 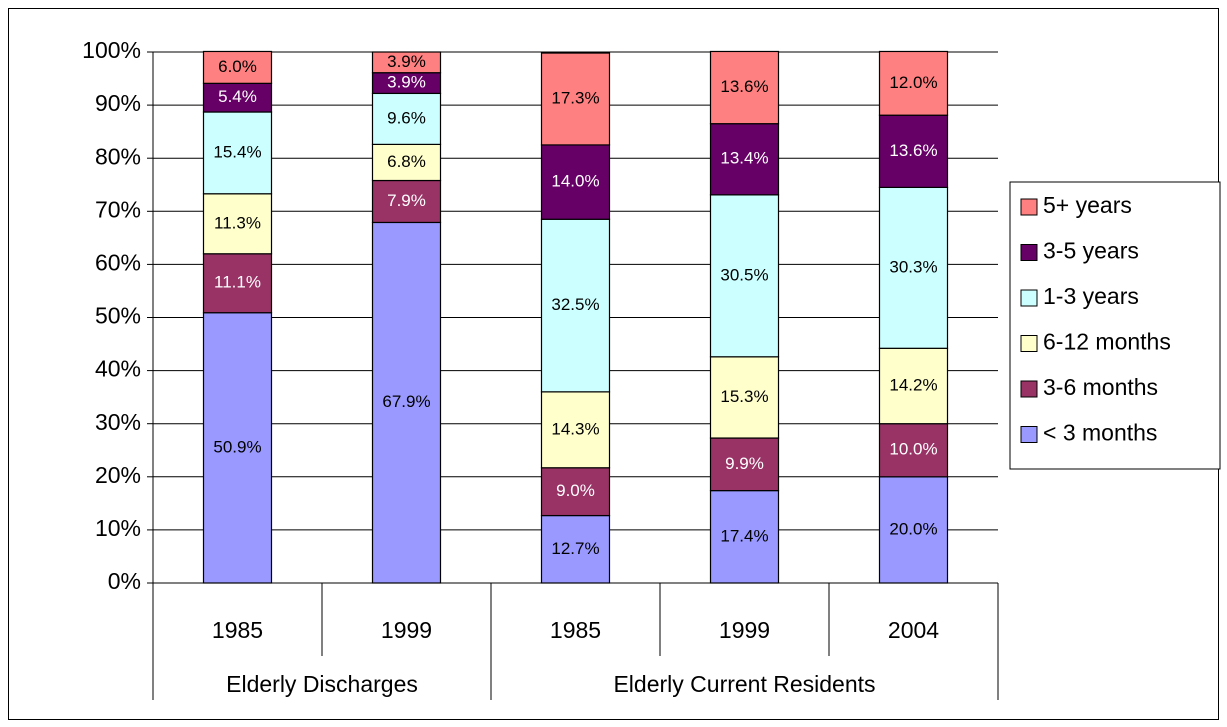 What do you see at coordinates (237, 446) in the screenshot?
I see `value-label: 50.9%` at bounding box center [237, 446].